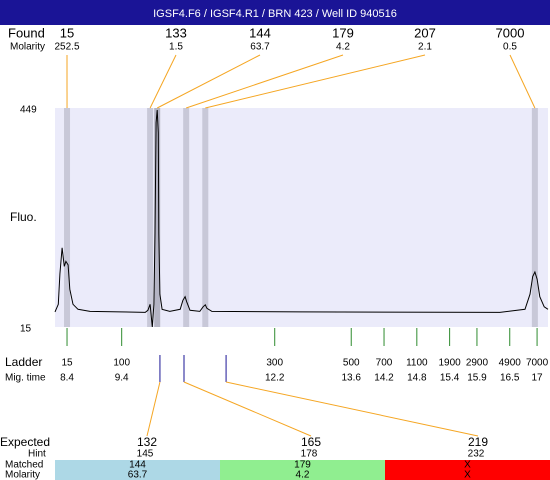 The image size is (550, 480). Describe the element at coordinates (303, 475) in the screenshot. I see `matched-molarity: 4.2` at that location.